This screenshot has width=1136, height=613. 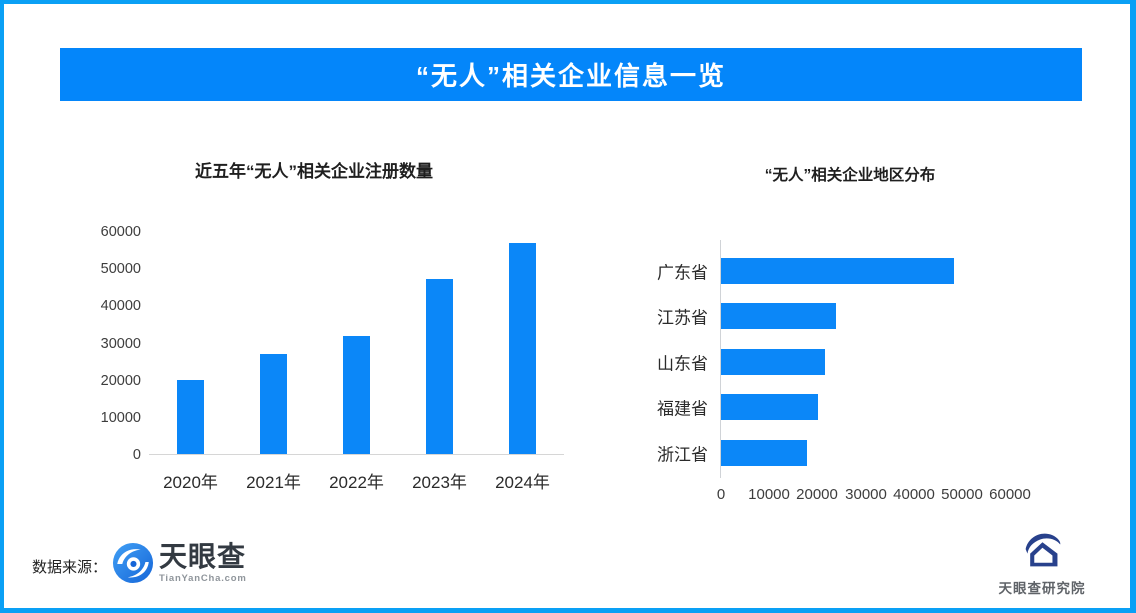 I want to click on page-title: “无人”相关企业信息一览, so click(x=570, y=76).